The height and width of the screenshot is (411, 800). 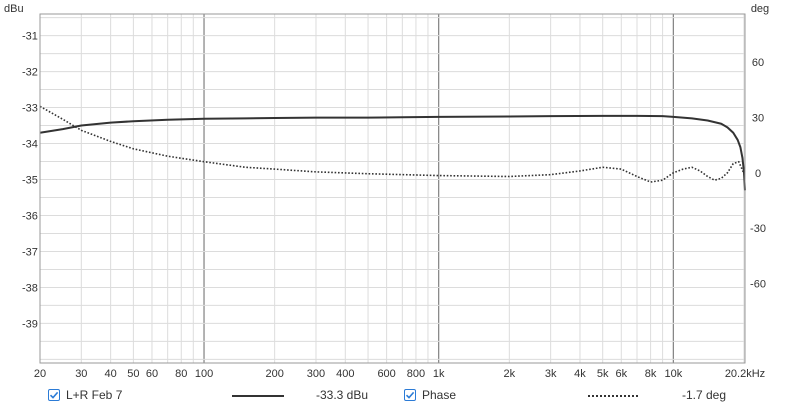 What do you see at coordinates (673, 374) in the screenshot?
I see `x-tick-label: 10k` at bounding box center [673, 374].